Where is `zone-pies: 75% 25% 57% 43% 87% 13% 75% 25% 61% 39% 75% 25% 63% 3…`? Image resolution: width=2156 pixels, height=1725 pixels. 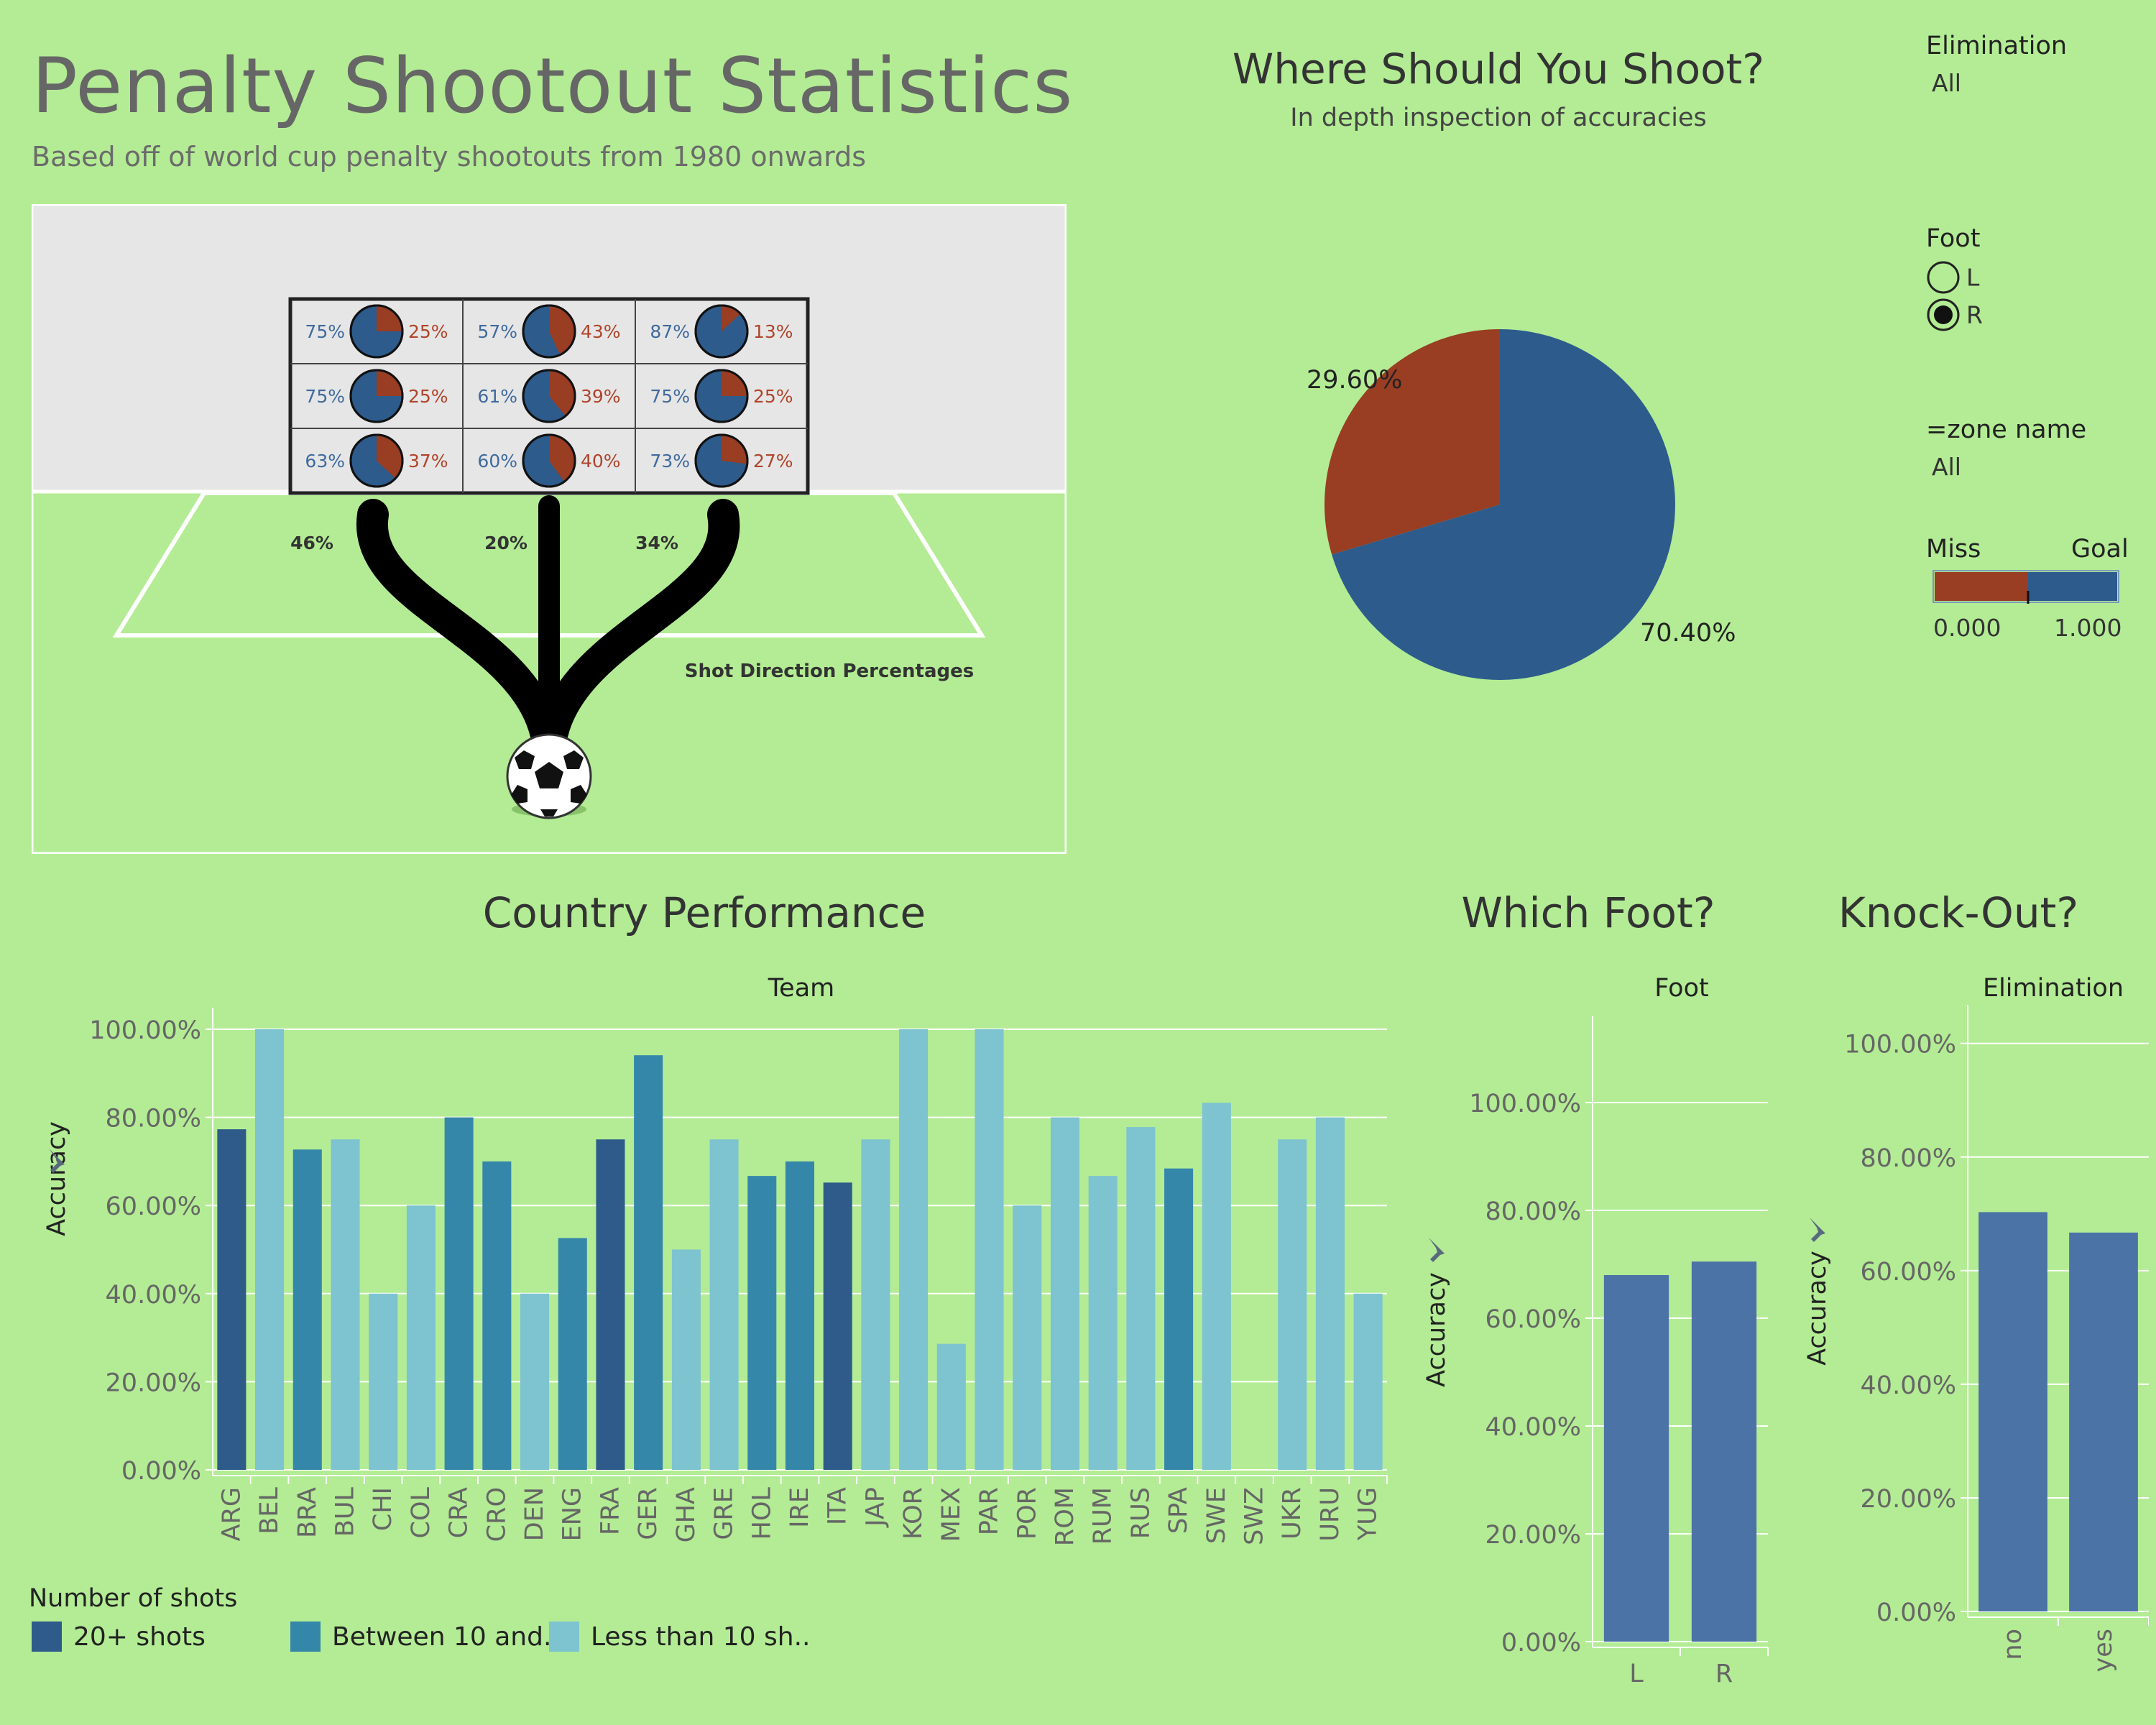
zone-pies: 75% 25% 57% 43% 87% 13% 75% 25% 61% 39% 75% 25% 63% 3… is located at coordinates (549, 396).